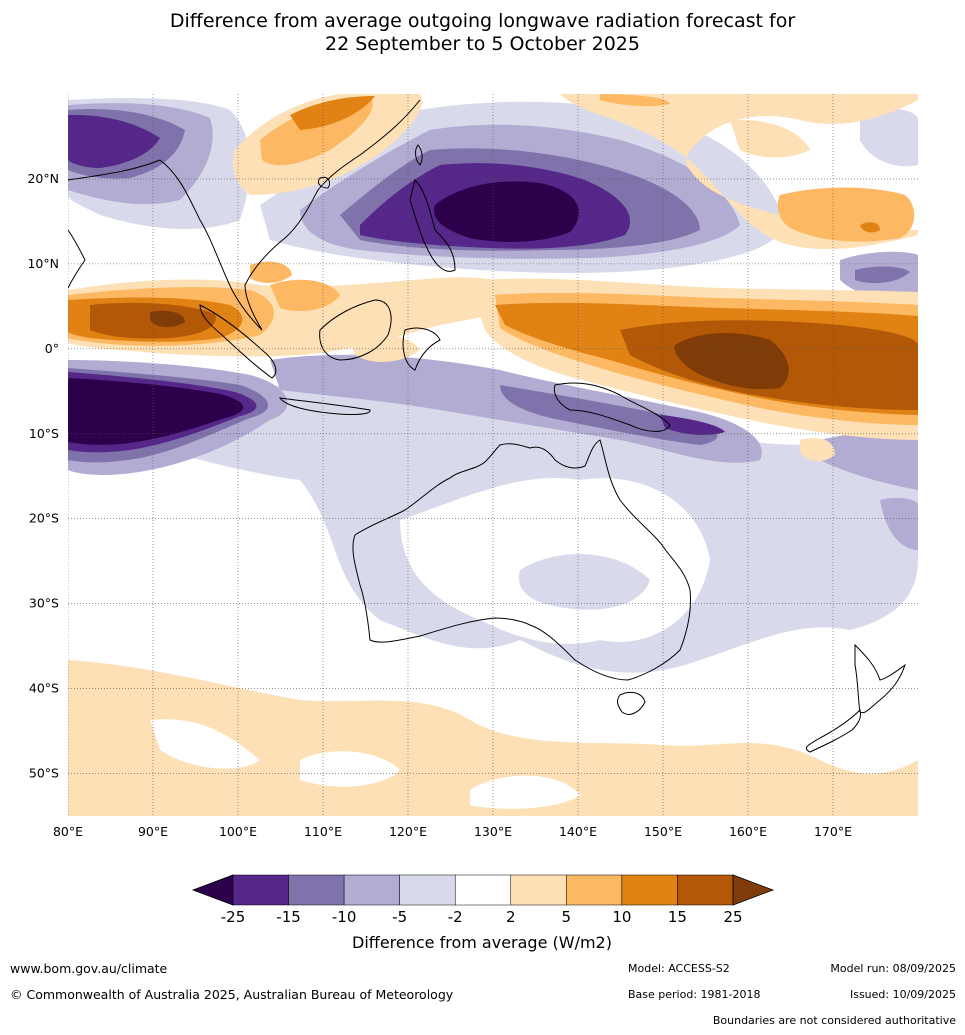  What do you see at coordinates (43, 263) in the screenshot?
I see `lat-tick-label: 10°N` at bounding box center [43, 263].